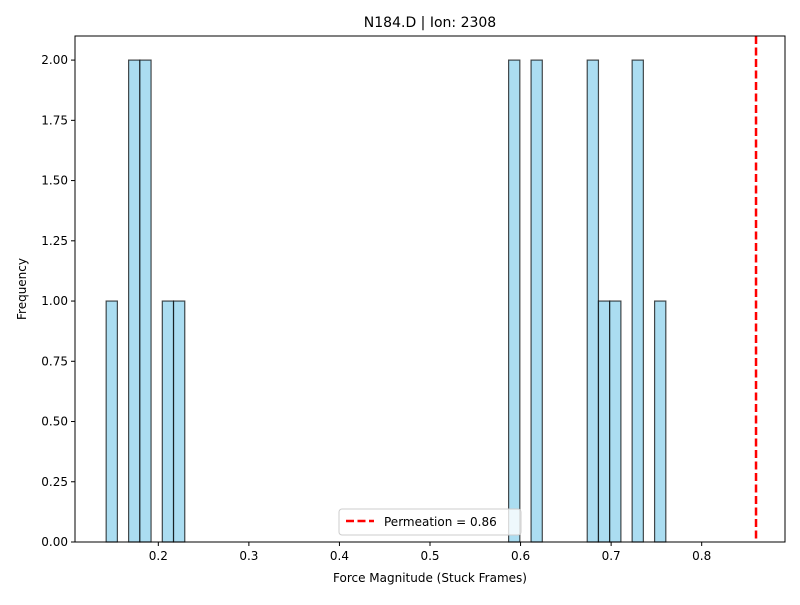 This screenshot has width=800, height=605. What do you see at coordinates (54, 482) in the screenshot?
I see `y-tick-label: 0.25` at bounding box center [54, 482].